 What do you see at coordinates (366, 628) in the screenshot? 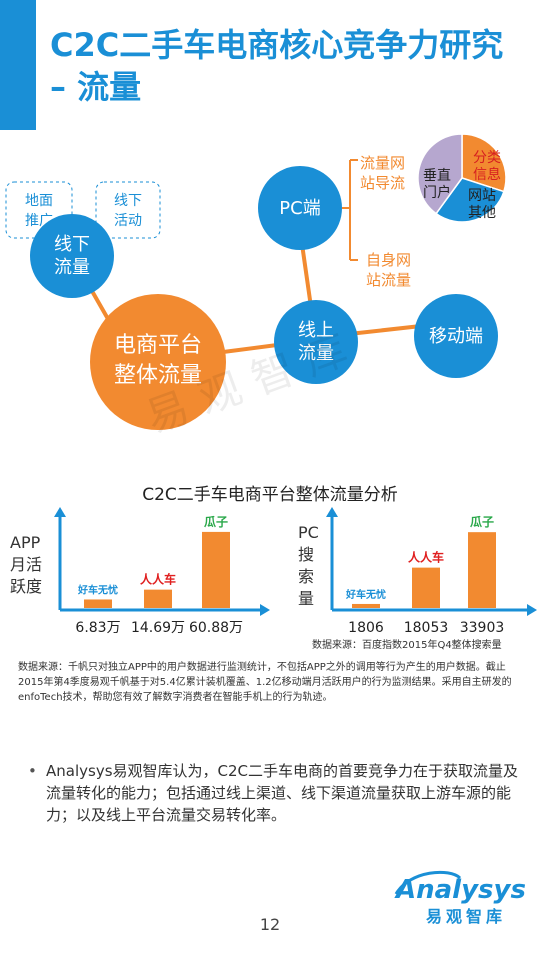
I see `bar-value-label: 1806` at bounding box center [366, 628].